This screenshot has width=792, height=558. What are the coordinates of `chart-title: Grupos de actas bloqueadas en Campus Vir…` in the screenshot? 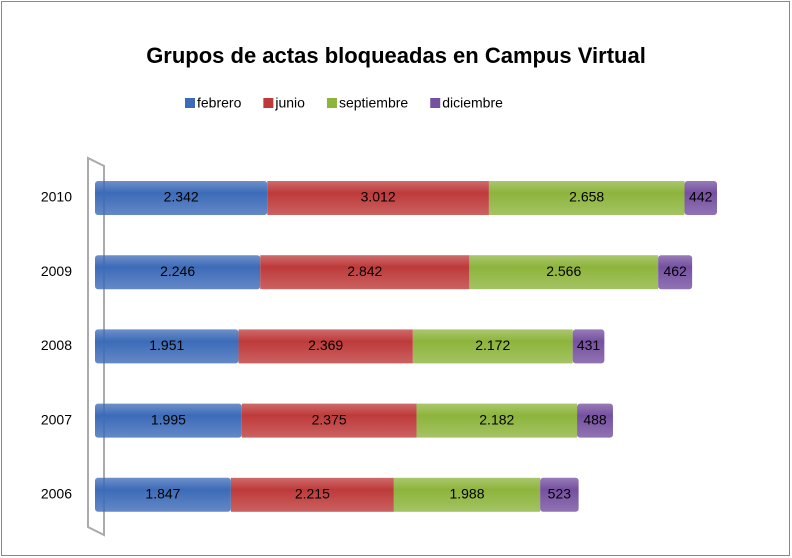 It's located at (396, 55).